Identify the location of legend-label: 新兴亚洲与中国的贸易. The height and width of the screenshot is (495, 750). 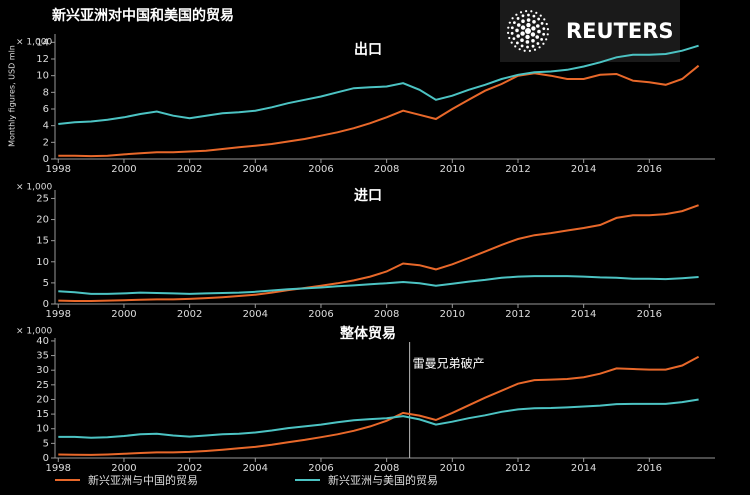
(143, 480).